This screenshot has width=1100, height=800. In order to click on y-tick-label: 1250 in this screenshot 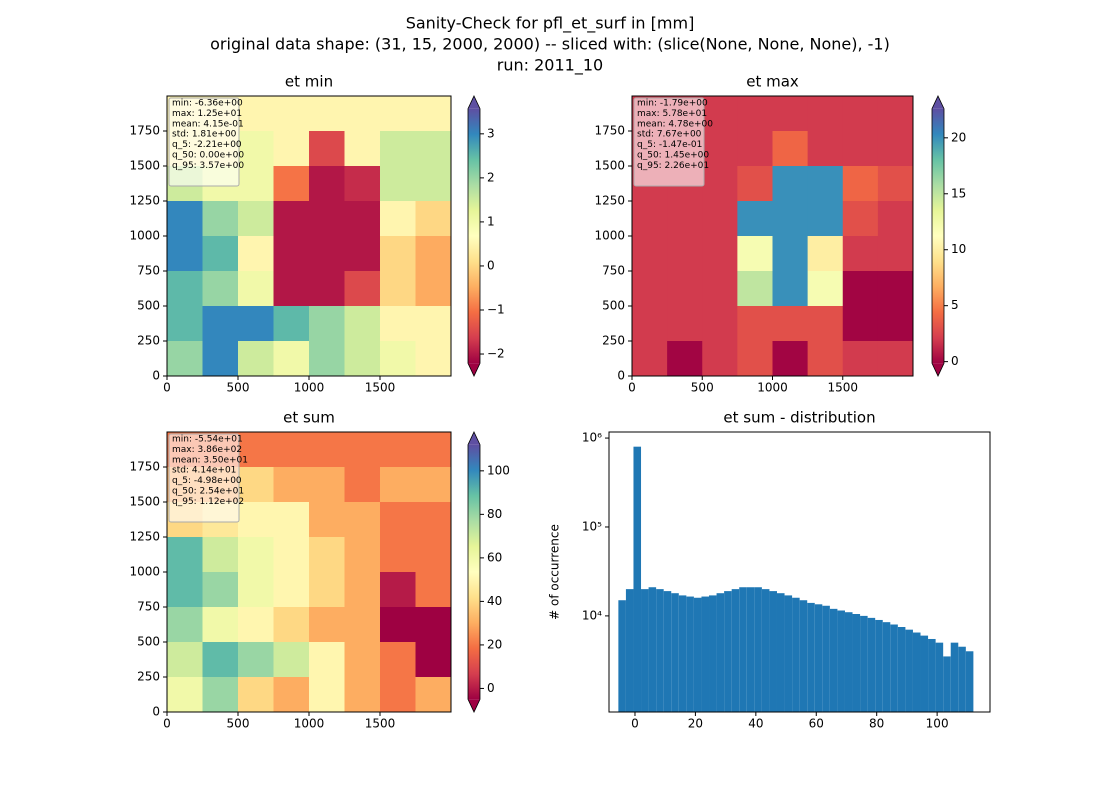, I will do `click(144, 201)`.